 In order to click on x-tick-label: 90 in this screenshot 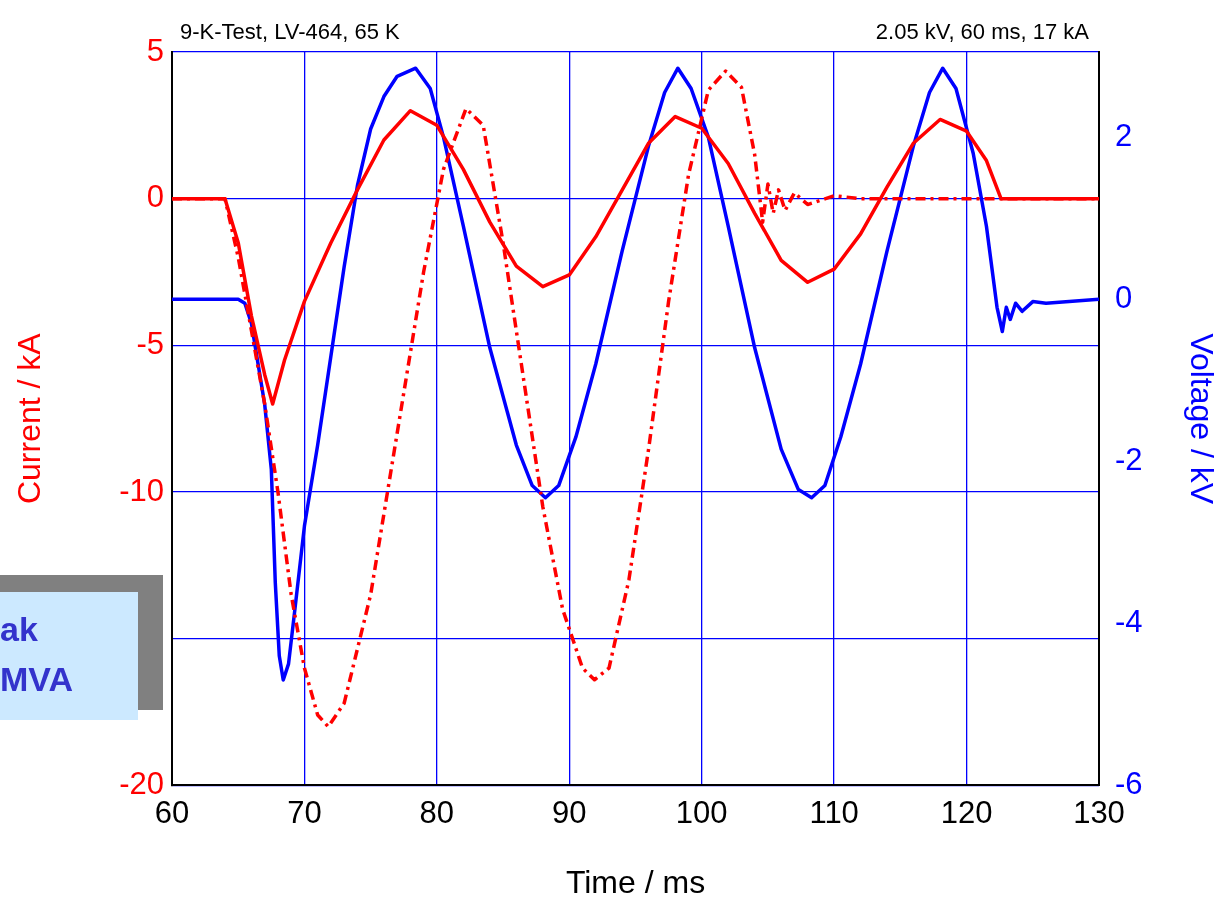, I will do `click(569, 812)`.